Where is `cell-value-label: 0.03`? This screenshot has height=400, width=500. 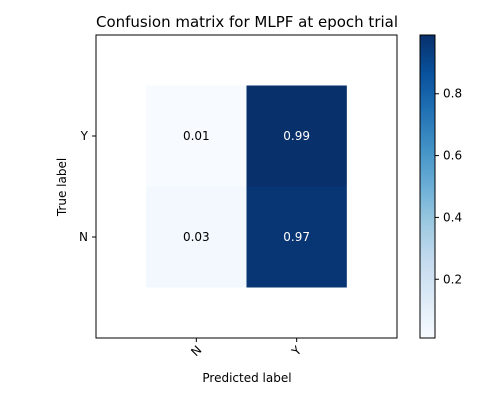
cell-value-label: 0.03 is located at coordinates (196, 237).